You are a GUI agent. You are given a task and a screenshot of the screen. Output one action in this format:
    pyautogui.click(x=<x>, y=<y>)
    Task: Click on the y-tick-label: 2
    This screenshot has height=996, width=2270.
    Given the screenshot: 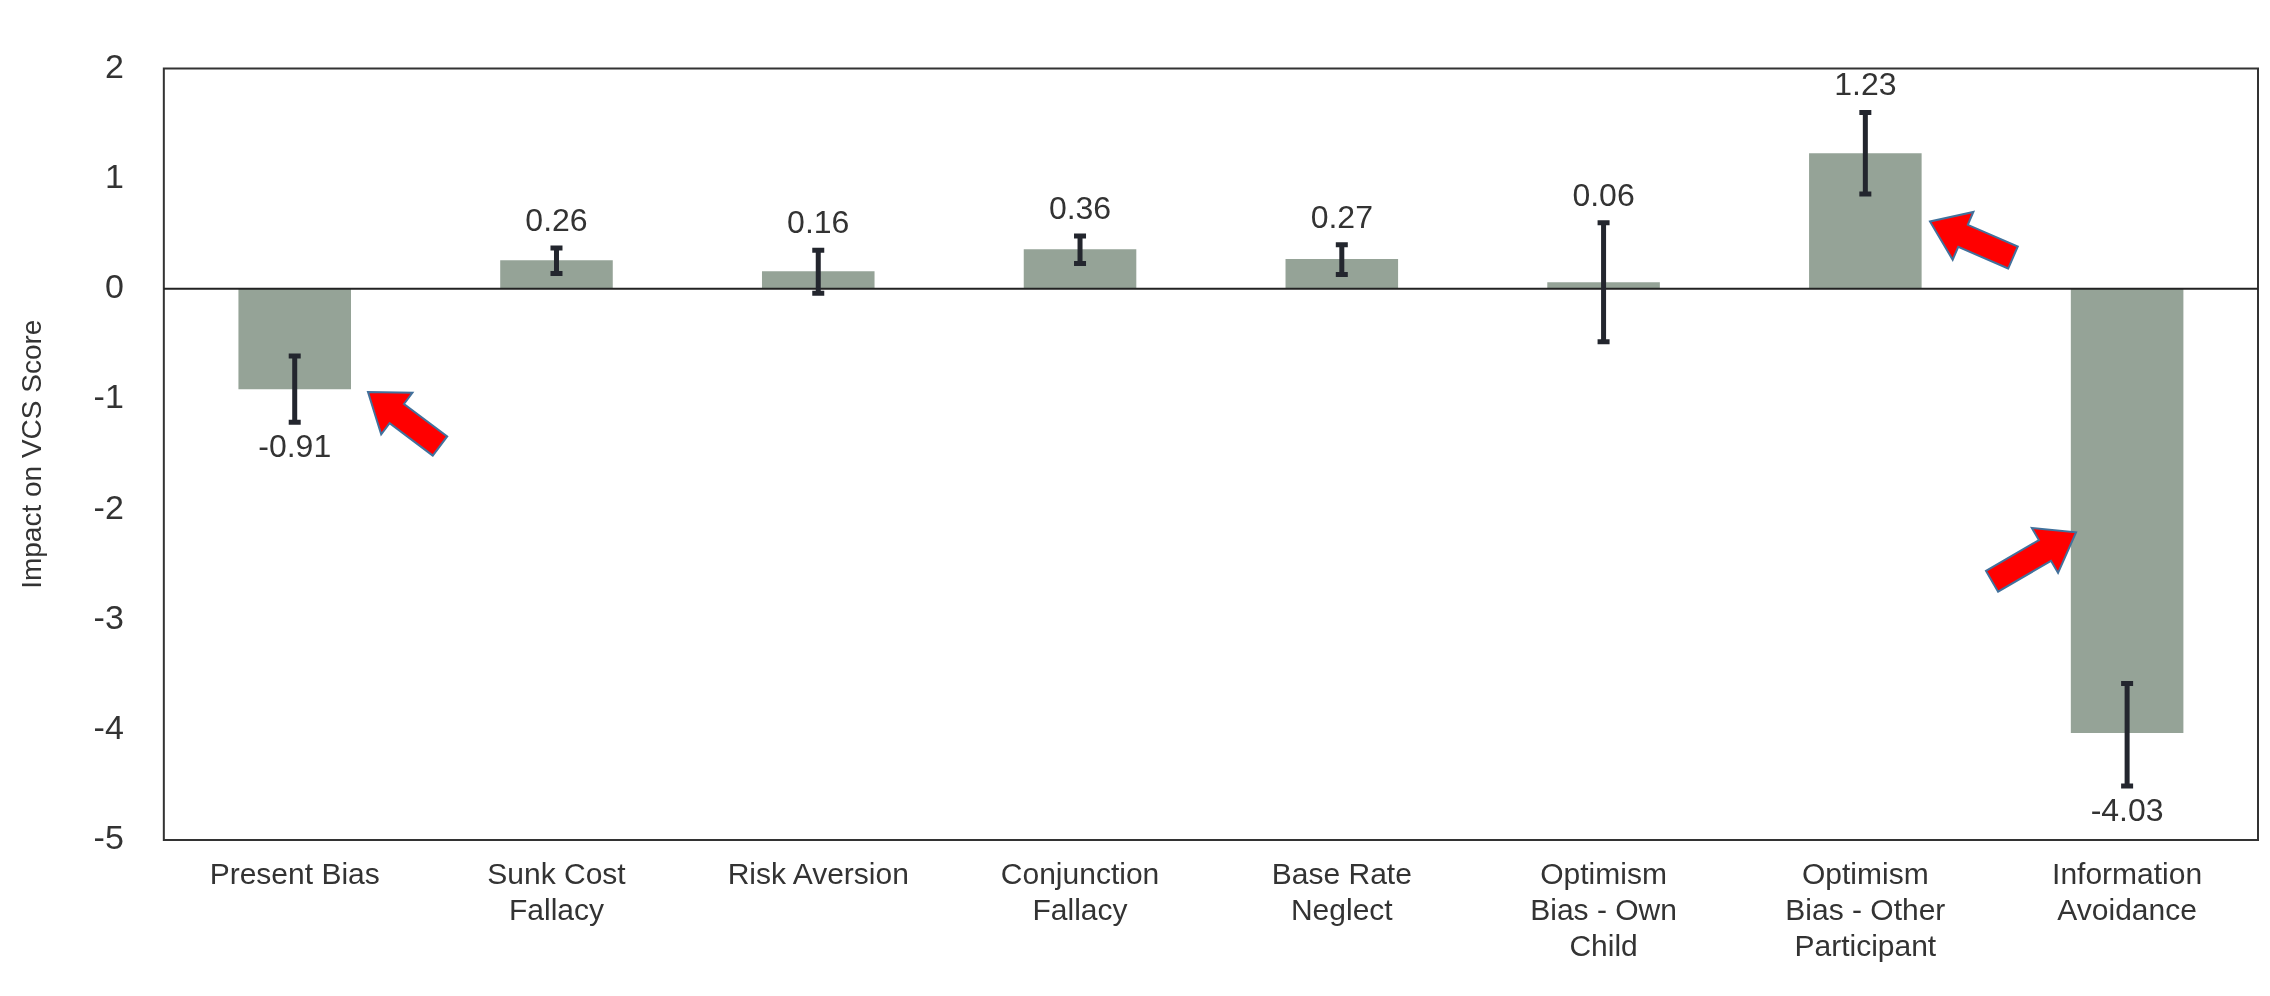 What is the action you would take?
    pyautogui.click(x=114, y=65)
    